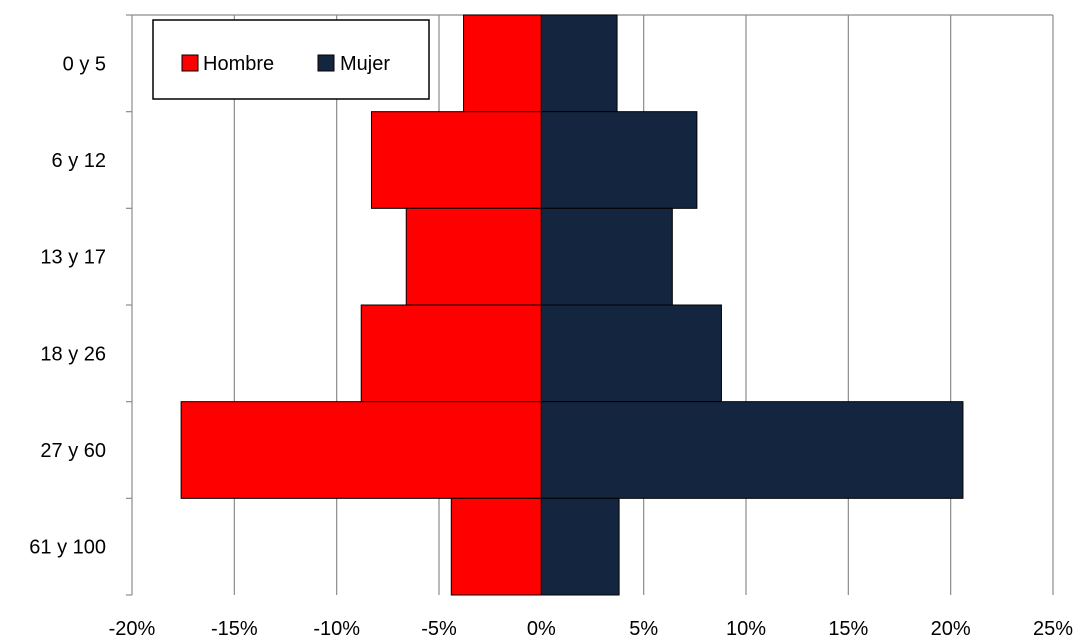 This screenshot has height=644, width=1081. Describe the element at coordinates (132, 629) in the screenshot. I see `x-tick-label: -20%` at that location.